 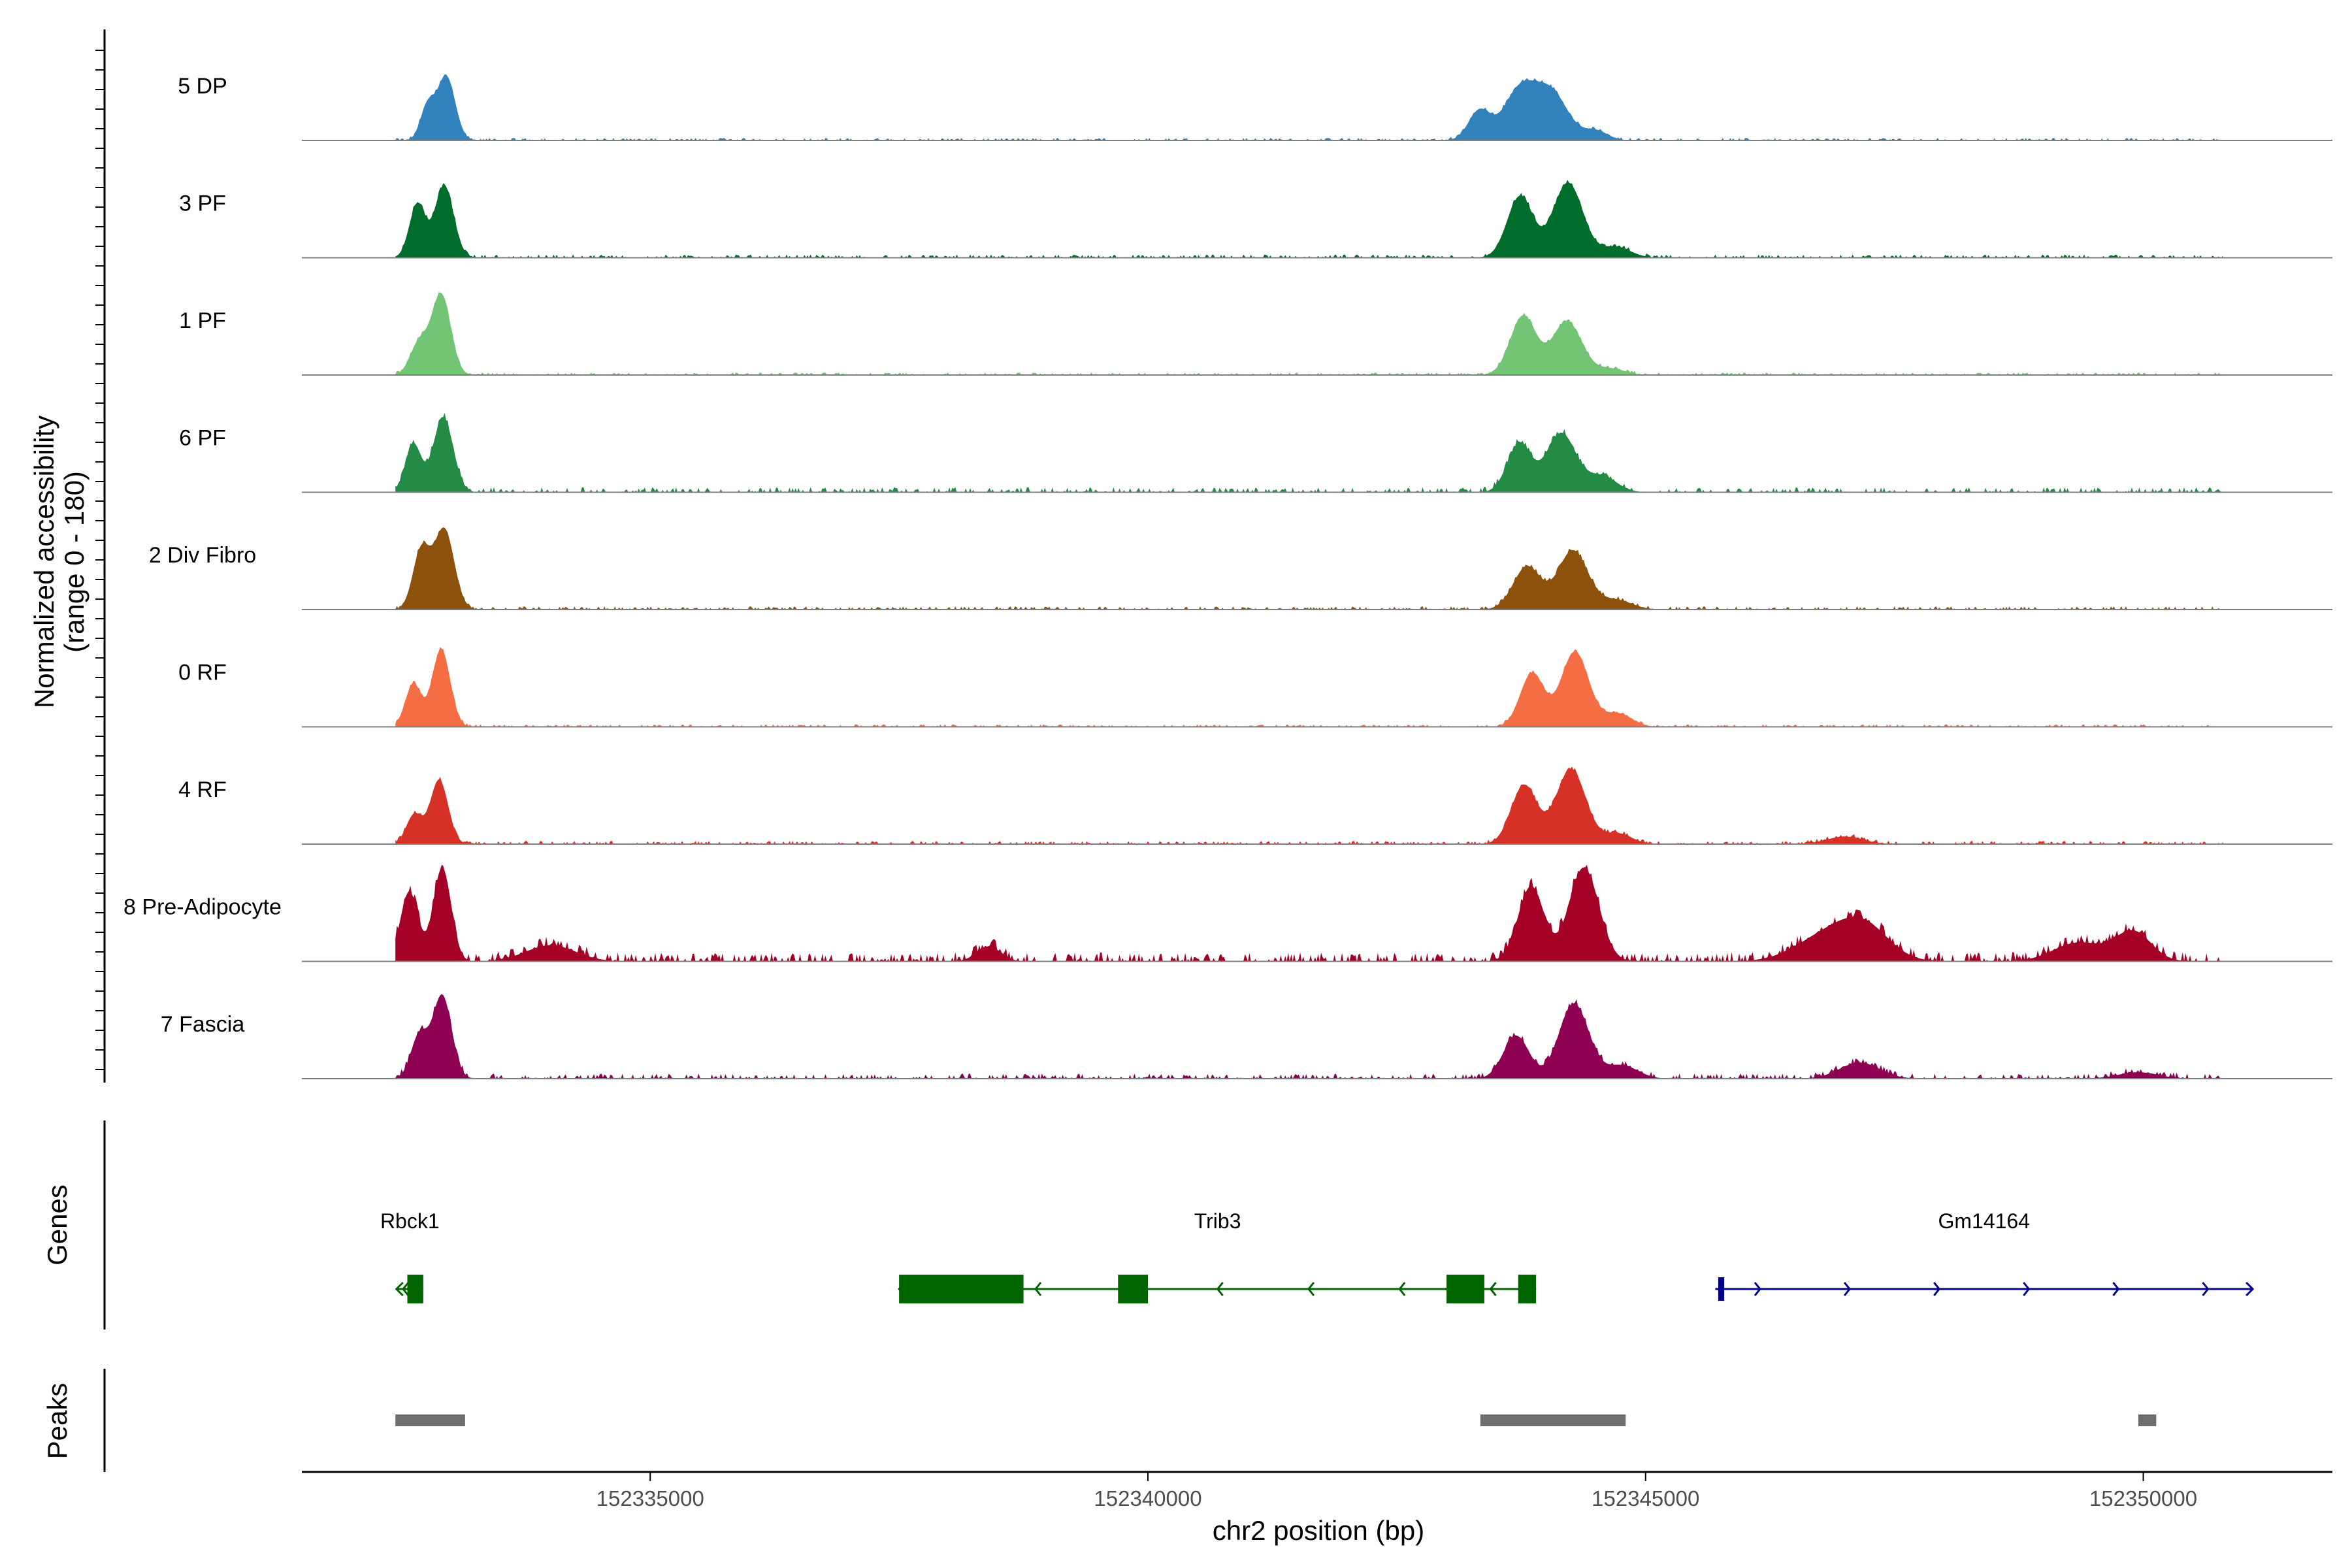 What do you see at coordinates (1217, 1256) in the screenshot?
I see `gene-trib3: Trib3` at bounding box center [1217, 1256].